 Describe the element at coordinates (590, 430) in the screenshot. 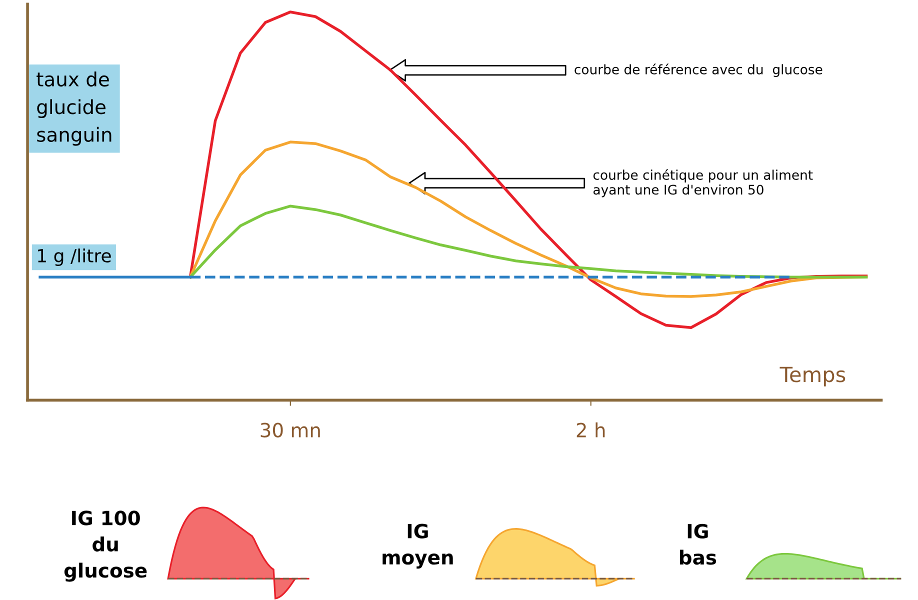

I see `x-tick-label: 2 h` at that location.